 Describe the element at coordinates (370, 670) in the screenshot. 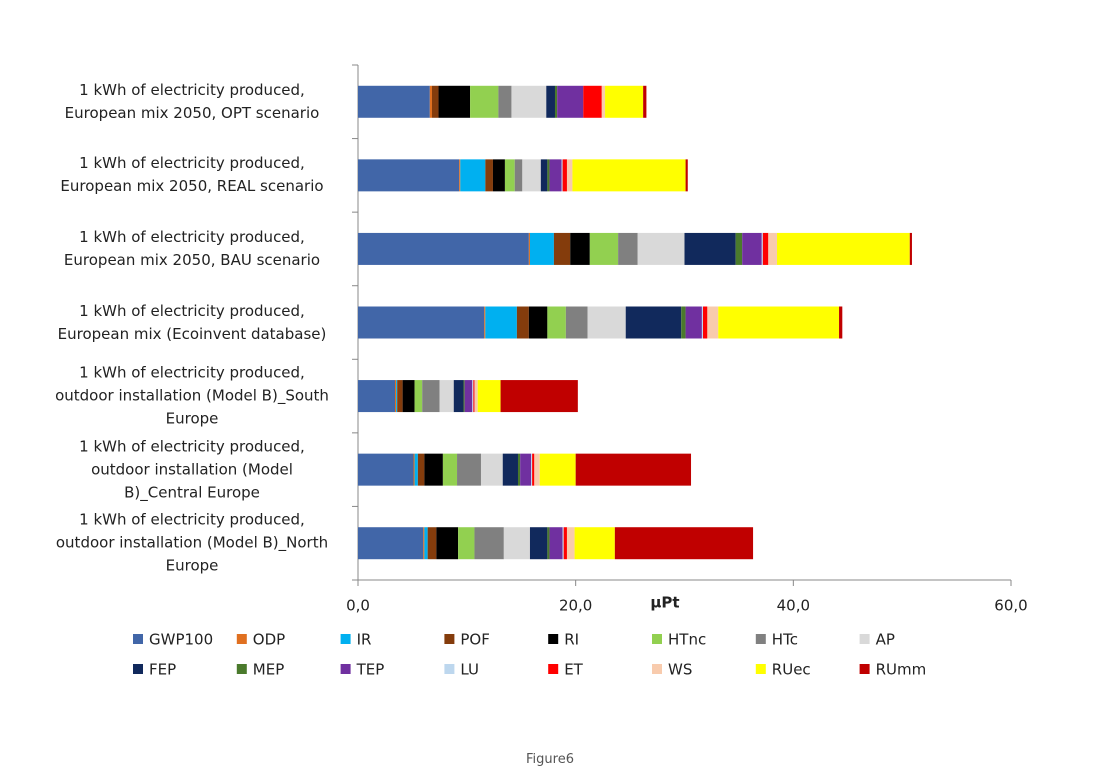

I see `legend-label: TEP` at that location.